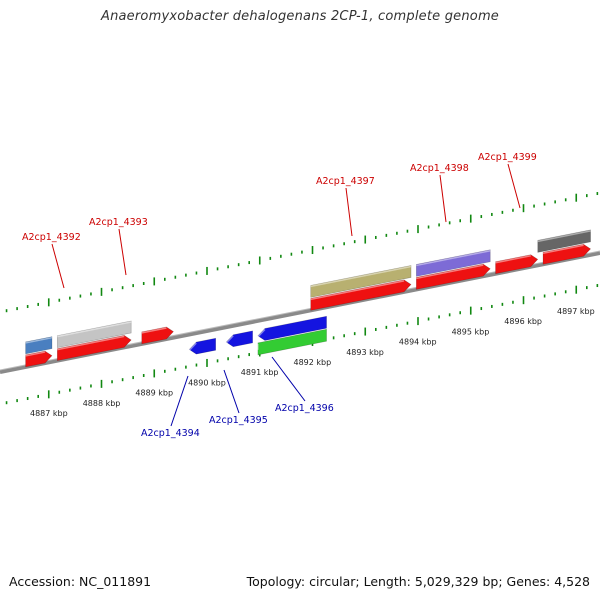  What do you see at coordinates (345, 181) in the screenshot?
I see `gene-label-forward: A2cp1_4397` at bounding box center [345, 181].